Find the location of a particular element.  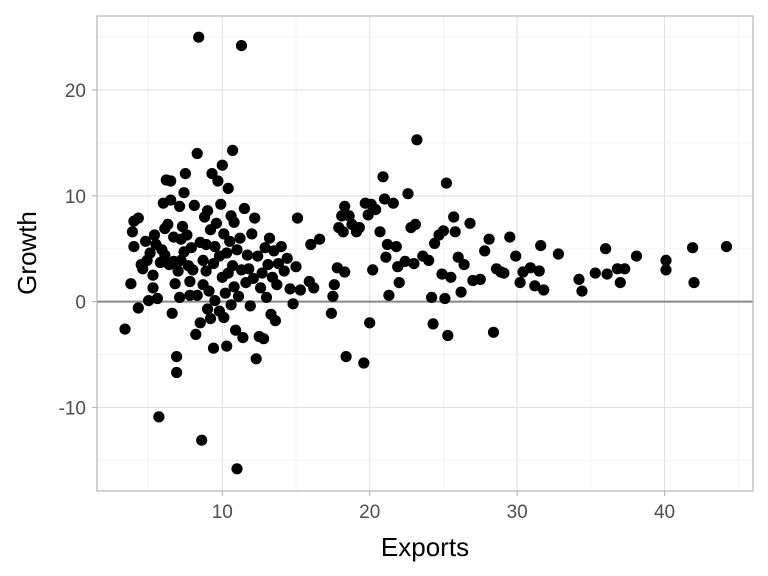

x-tick-label: 10 is located at coordinates (222, 512).